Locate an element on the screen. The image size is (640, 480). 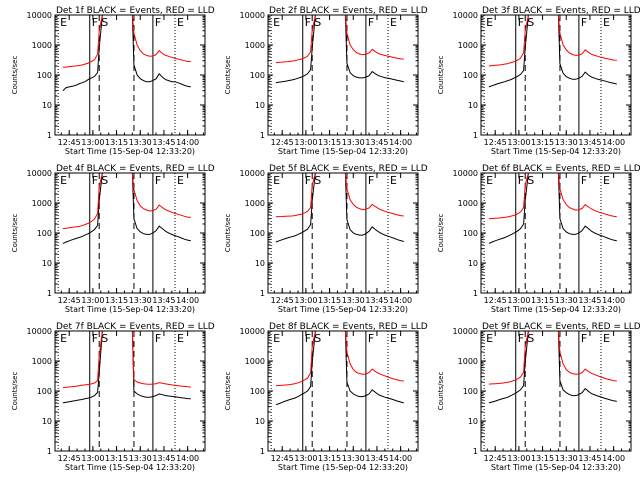
y-axis-label: Counts/sec is located at coordinates (441, 233).